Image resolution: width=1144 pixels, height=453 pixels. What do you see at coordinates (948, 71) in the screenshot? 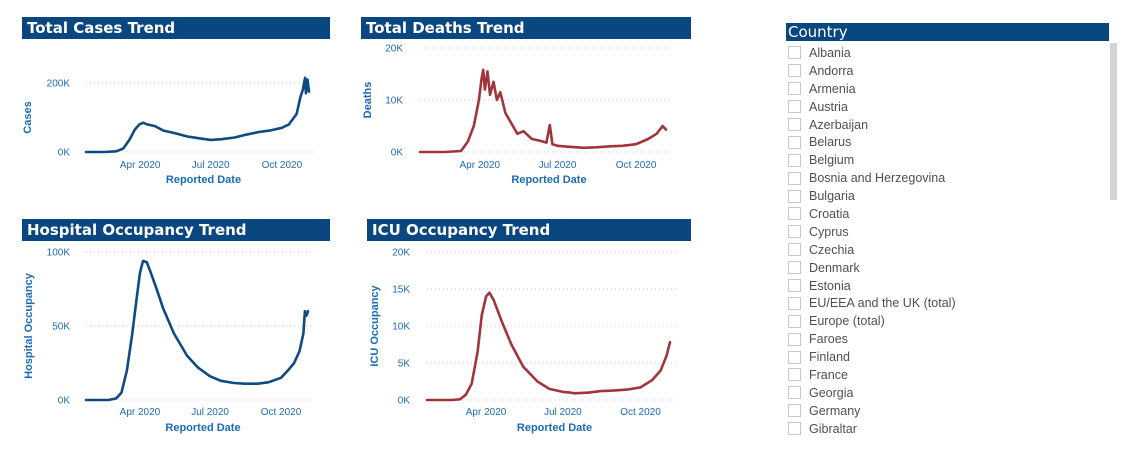
I see `country-item: Andorra` at bounding box center [948, 71].